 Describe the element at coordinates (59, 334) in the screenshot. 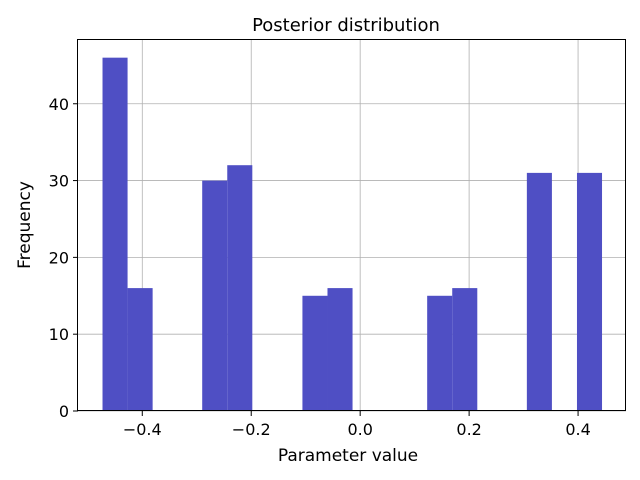

I see `y-tick-label-1: 10` at that location.